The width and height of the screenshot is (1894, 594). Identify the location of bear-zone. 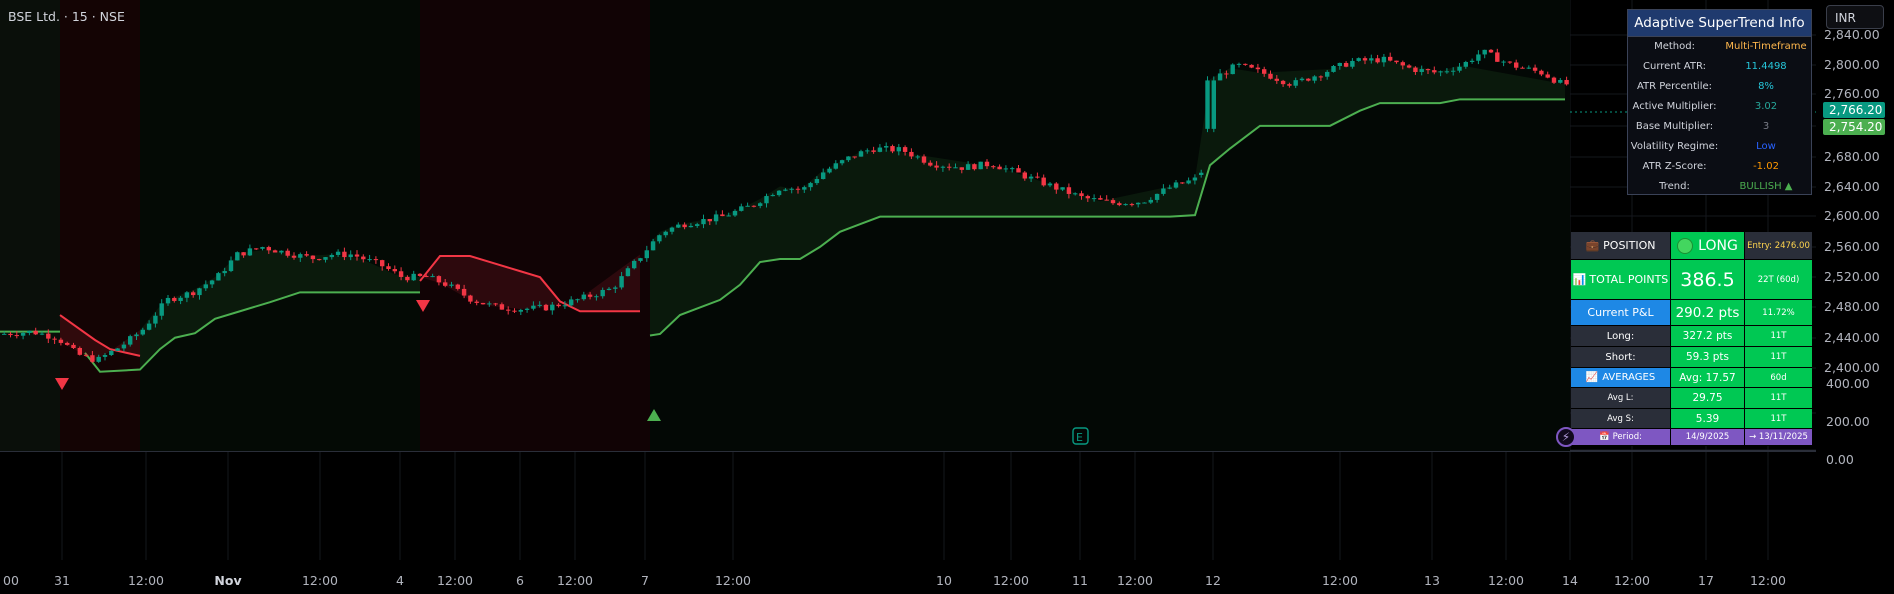
(100, 225).